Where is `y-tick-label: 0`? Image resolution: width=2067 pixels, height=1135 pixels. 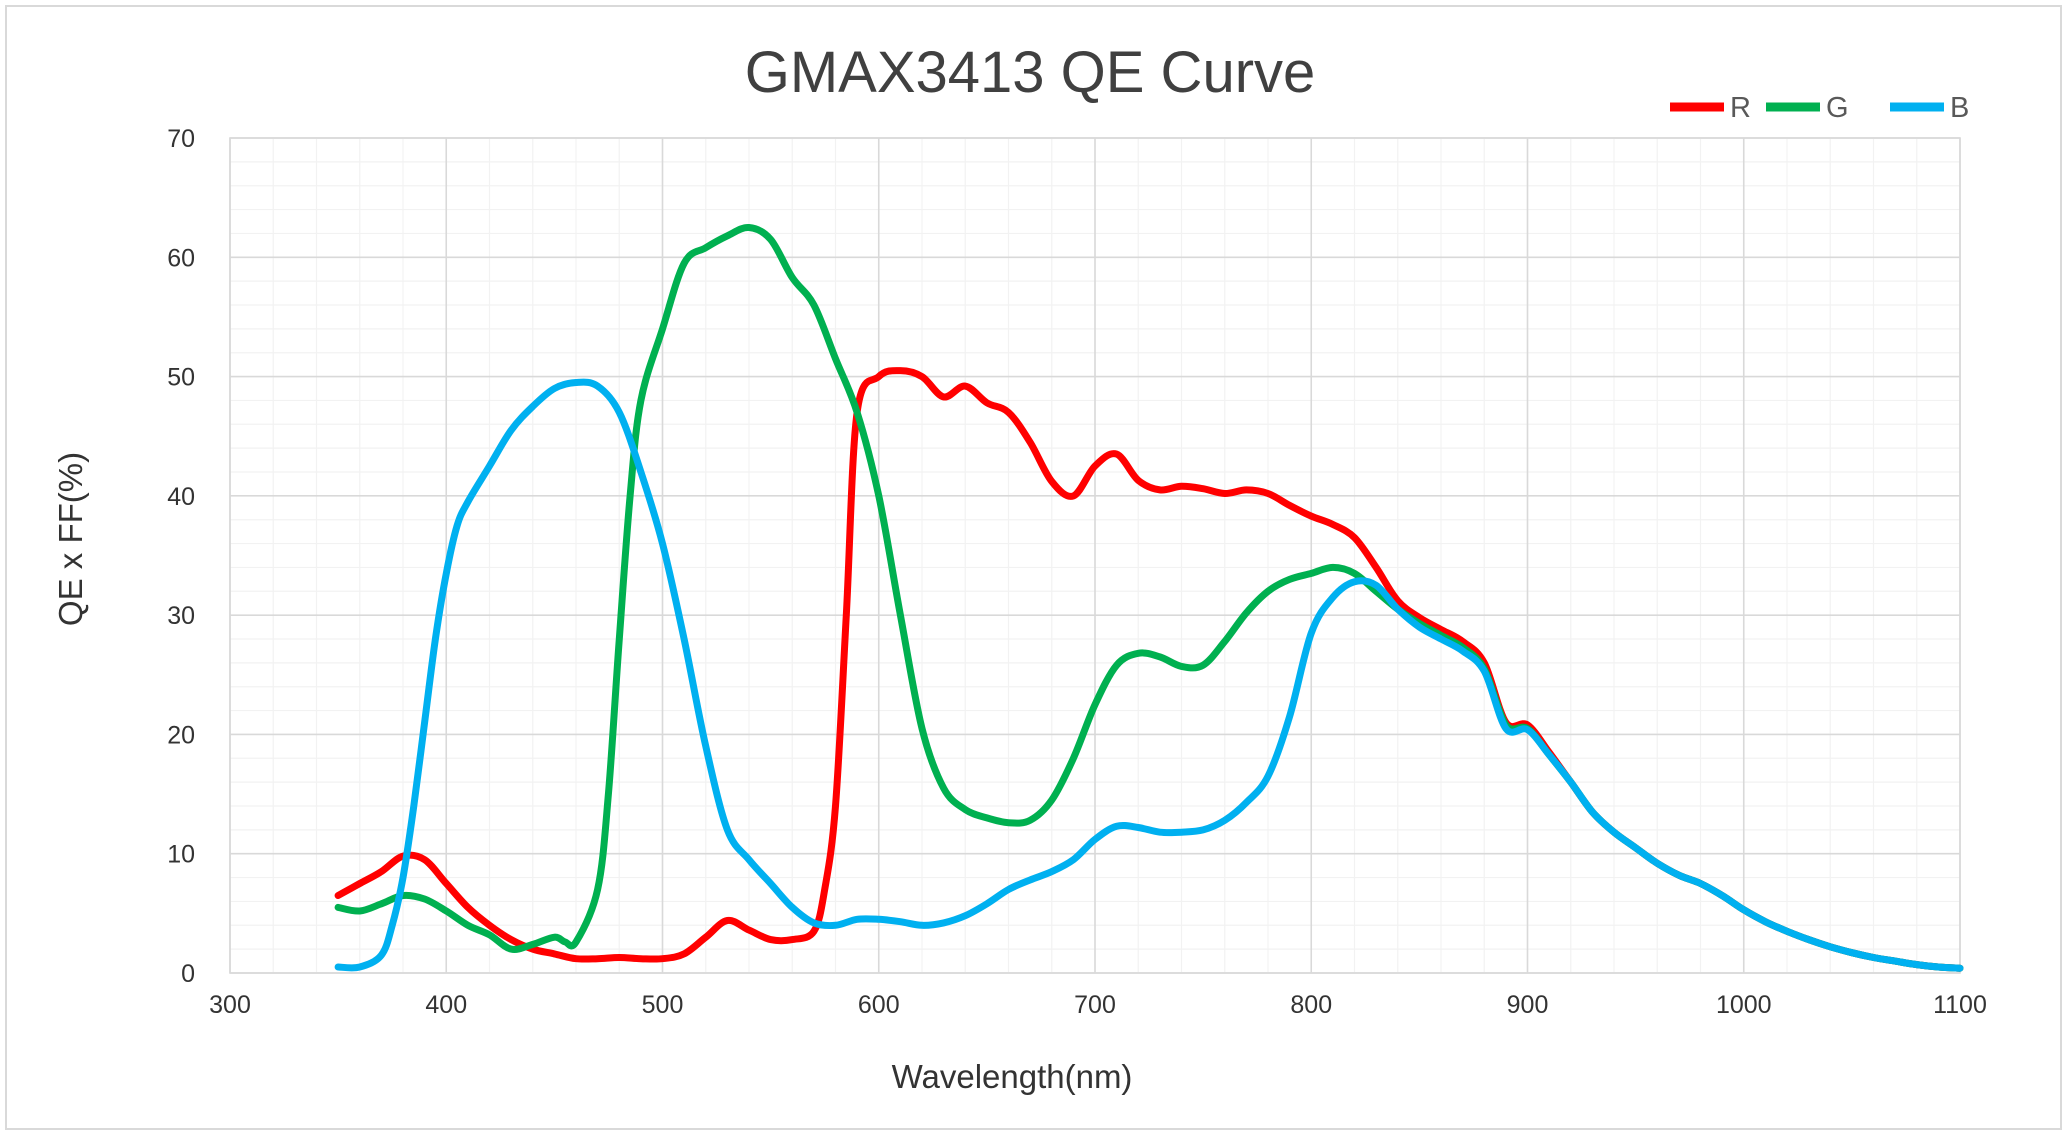
y-tick-label: 0 is located at coordinates (188, 974).